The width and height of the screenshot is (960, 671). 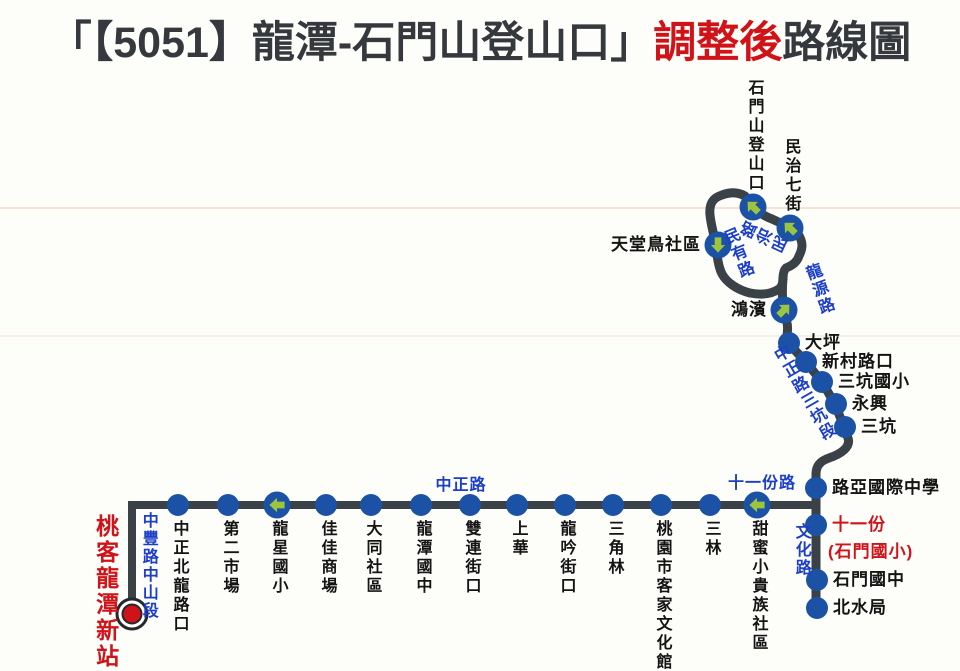 I want to click on terminal-marker, so click(x=132, y=614).